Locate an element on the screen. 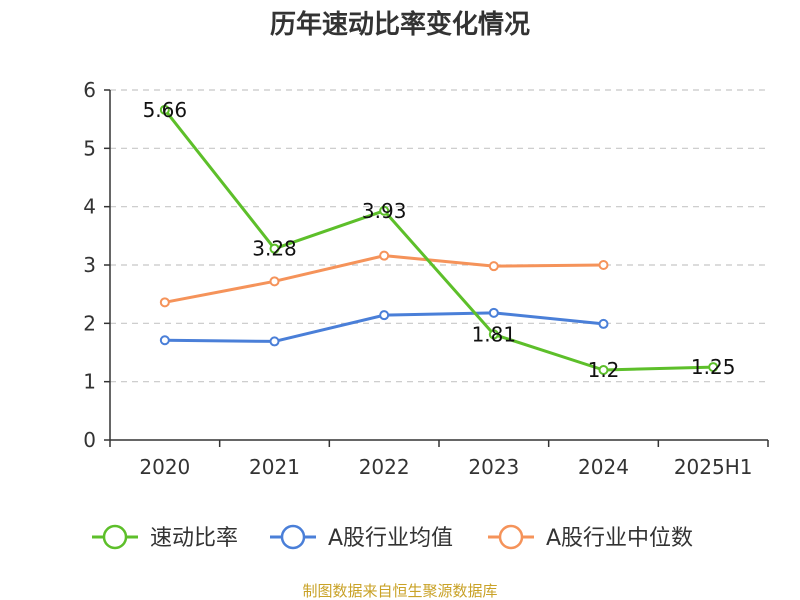 This screenshot has width=800, height=600. y-tick-label: 3 is located at coordinates (89, 265).